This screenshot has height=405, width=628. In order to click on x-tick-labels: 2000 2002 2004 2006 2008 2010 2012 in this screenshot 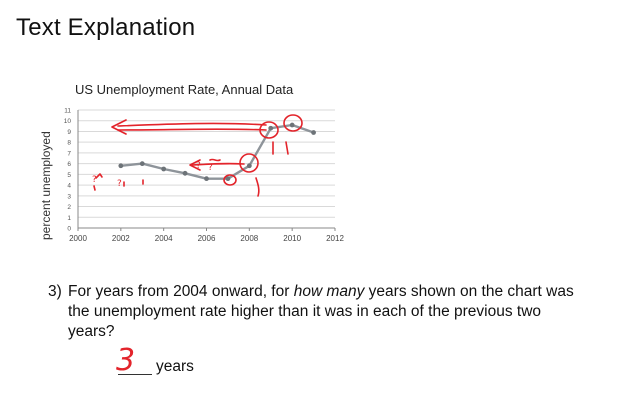, I will do `click(206, 238)`.